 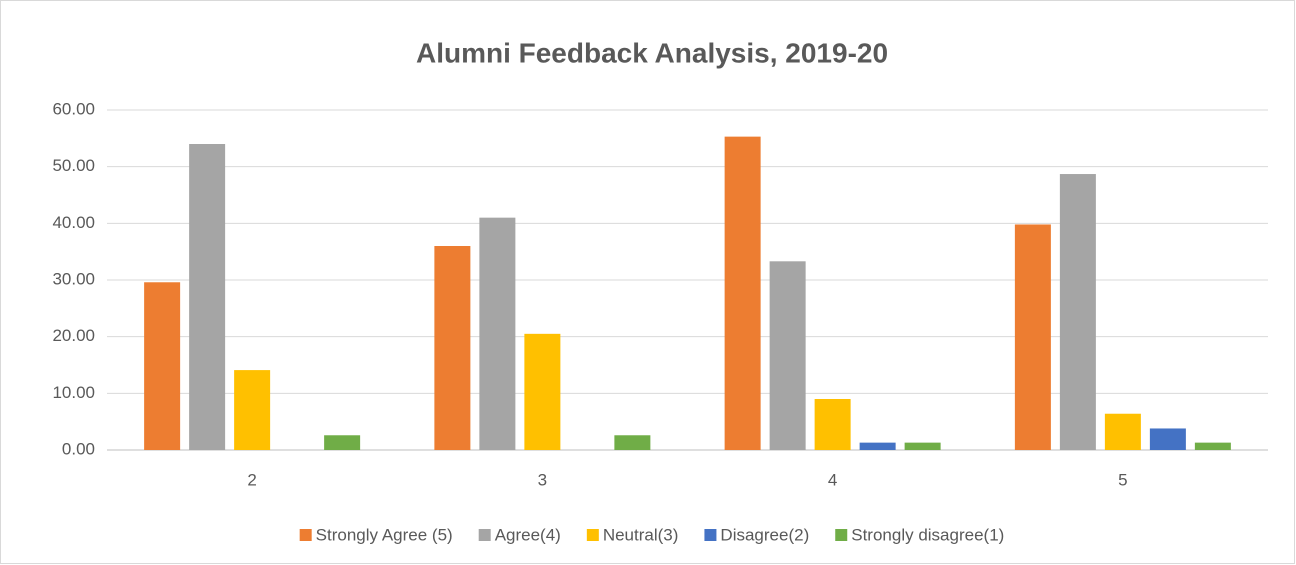 I want to click on x-tick-label: 2, so click(x=251, y=479).